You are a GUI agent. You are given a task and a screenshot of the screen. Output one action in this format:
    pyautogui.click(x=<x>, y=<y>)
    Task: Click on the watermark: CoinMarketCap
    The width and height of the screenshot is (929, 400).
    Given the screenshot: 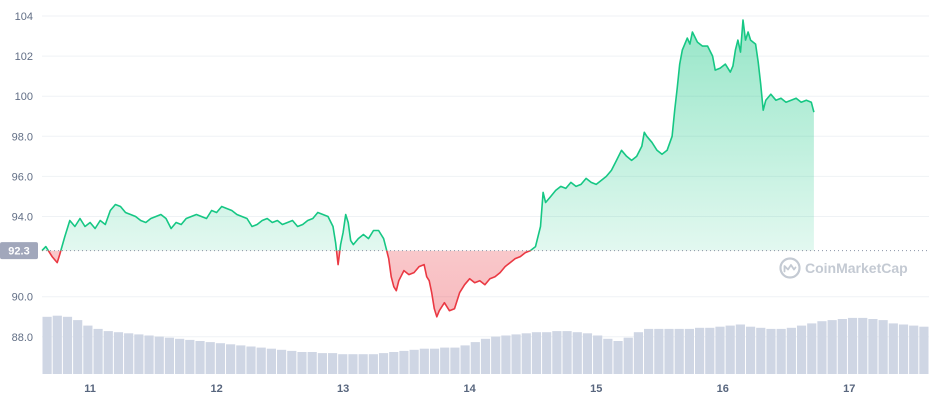 What is the action you would take?
    pyautogui.click(x=843, y=268)
    